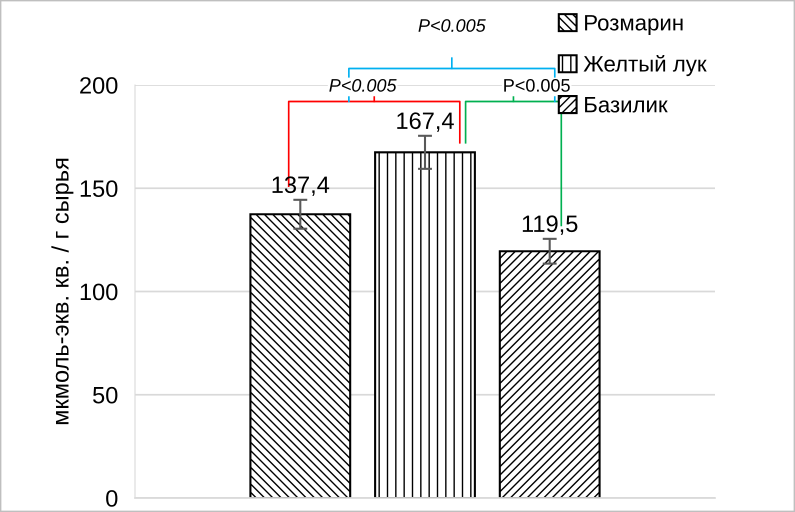 The height and width of the screenshot is (512, 795). What do you see at coordinates (62, 291) in the screenshot?
I see `y-axis-title: мкмоль-экв. кв. / г сырья` at bounding box center [62, 291].